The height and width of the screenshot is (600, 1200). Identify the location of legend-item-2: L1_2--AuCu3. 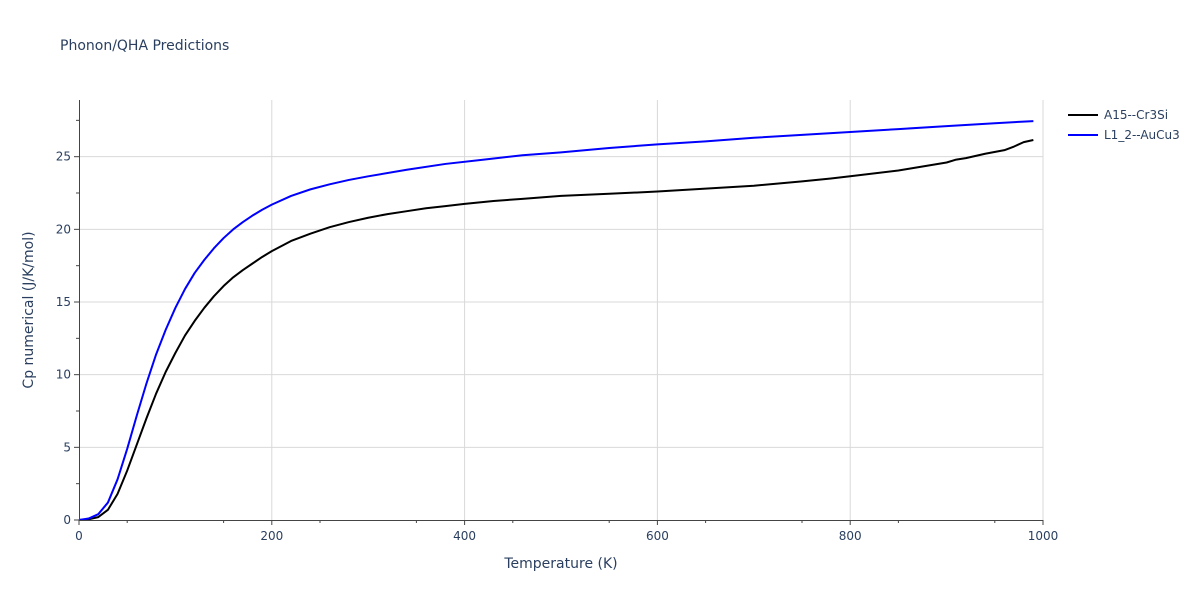
(1124, 135).